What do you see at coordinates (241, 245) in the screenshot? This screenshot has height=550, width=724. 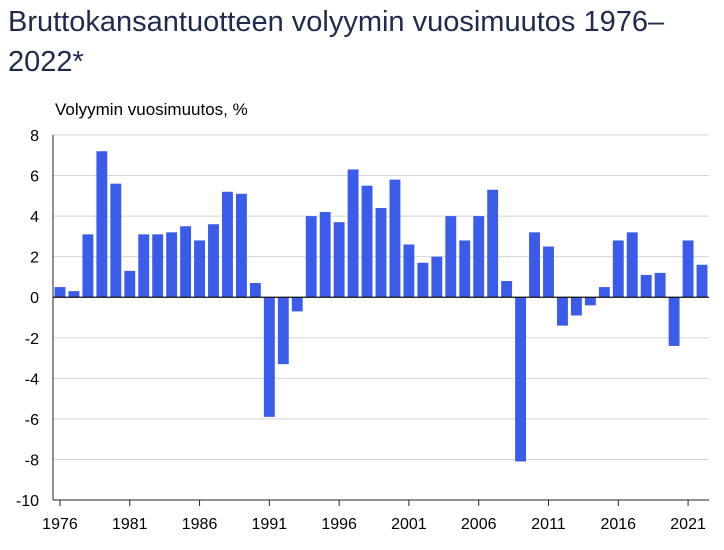 I see `bar-1989` at bounding box center [241, 245].